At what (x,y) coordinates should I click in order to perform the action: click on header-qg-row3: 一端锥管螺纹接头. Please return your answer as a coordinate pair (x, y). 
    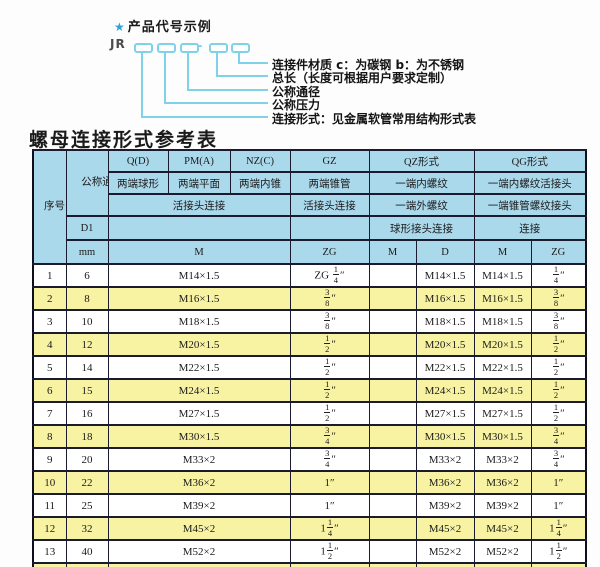
    Looking at the image, I should click on (530, 205).